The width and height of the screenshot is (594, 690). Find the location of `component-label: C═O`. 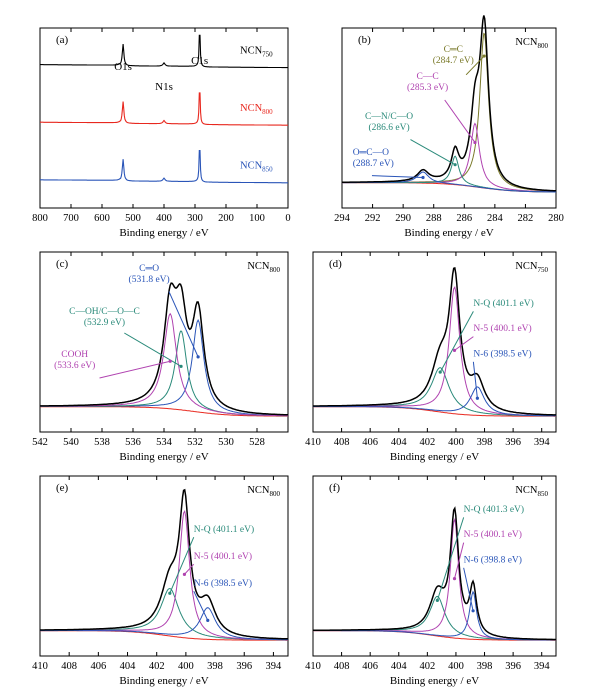

component-label: C═O is located at coordinates (149, 269).